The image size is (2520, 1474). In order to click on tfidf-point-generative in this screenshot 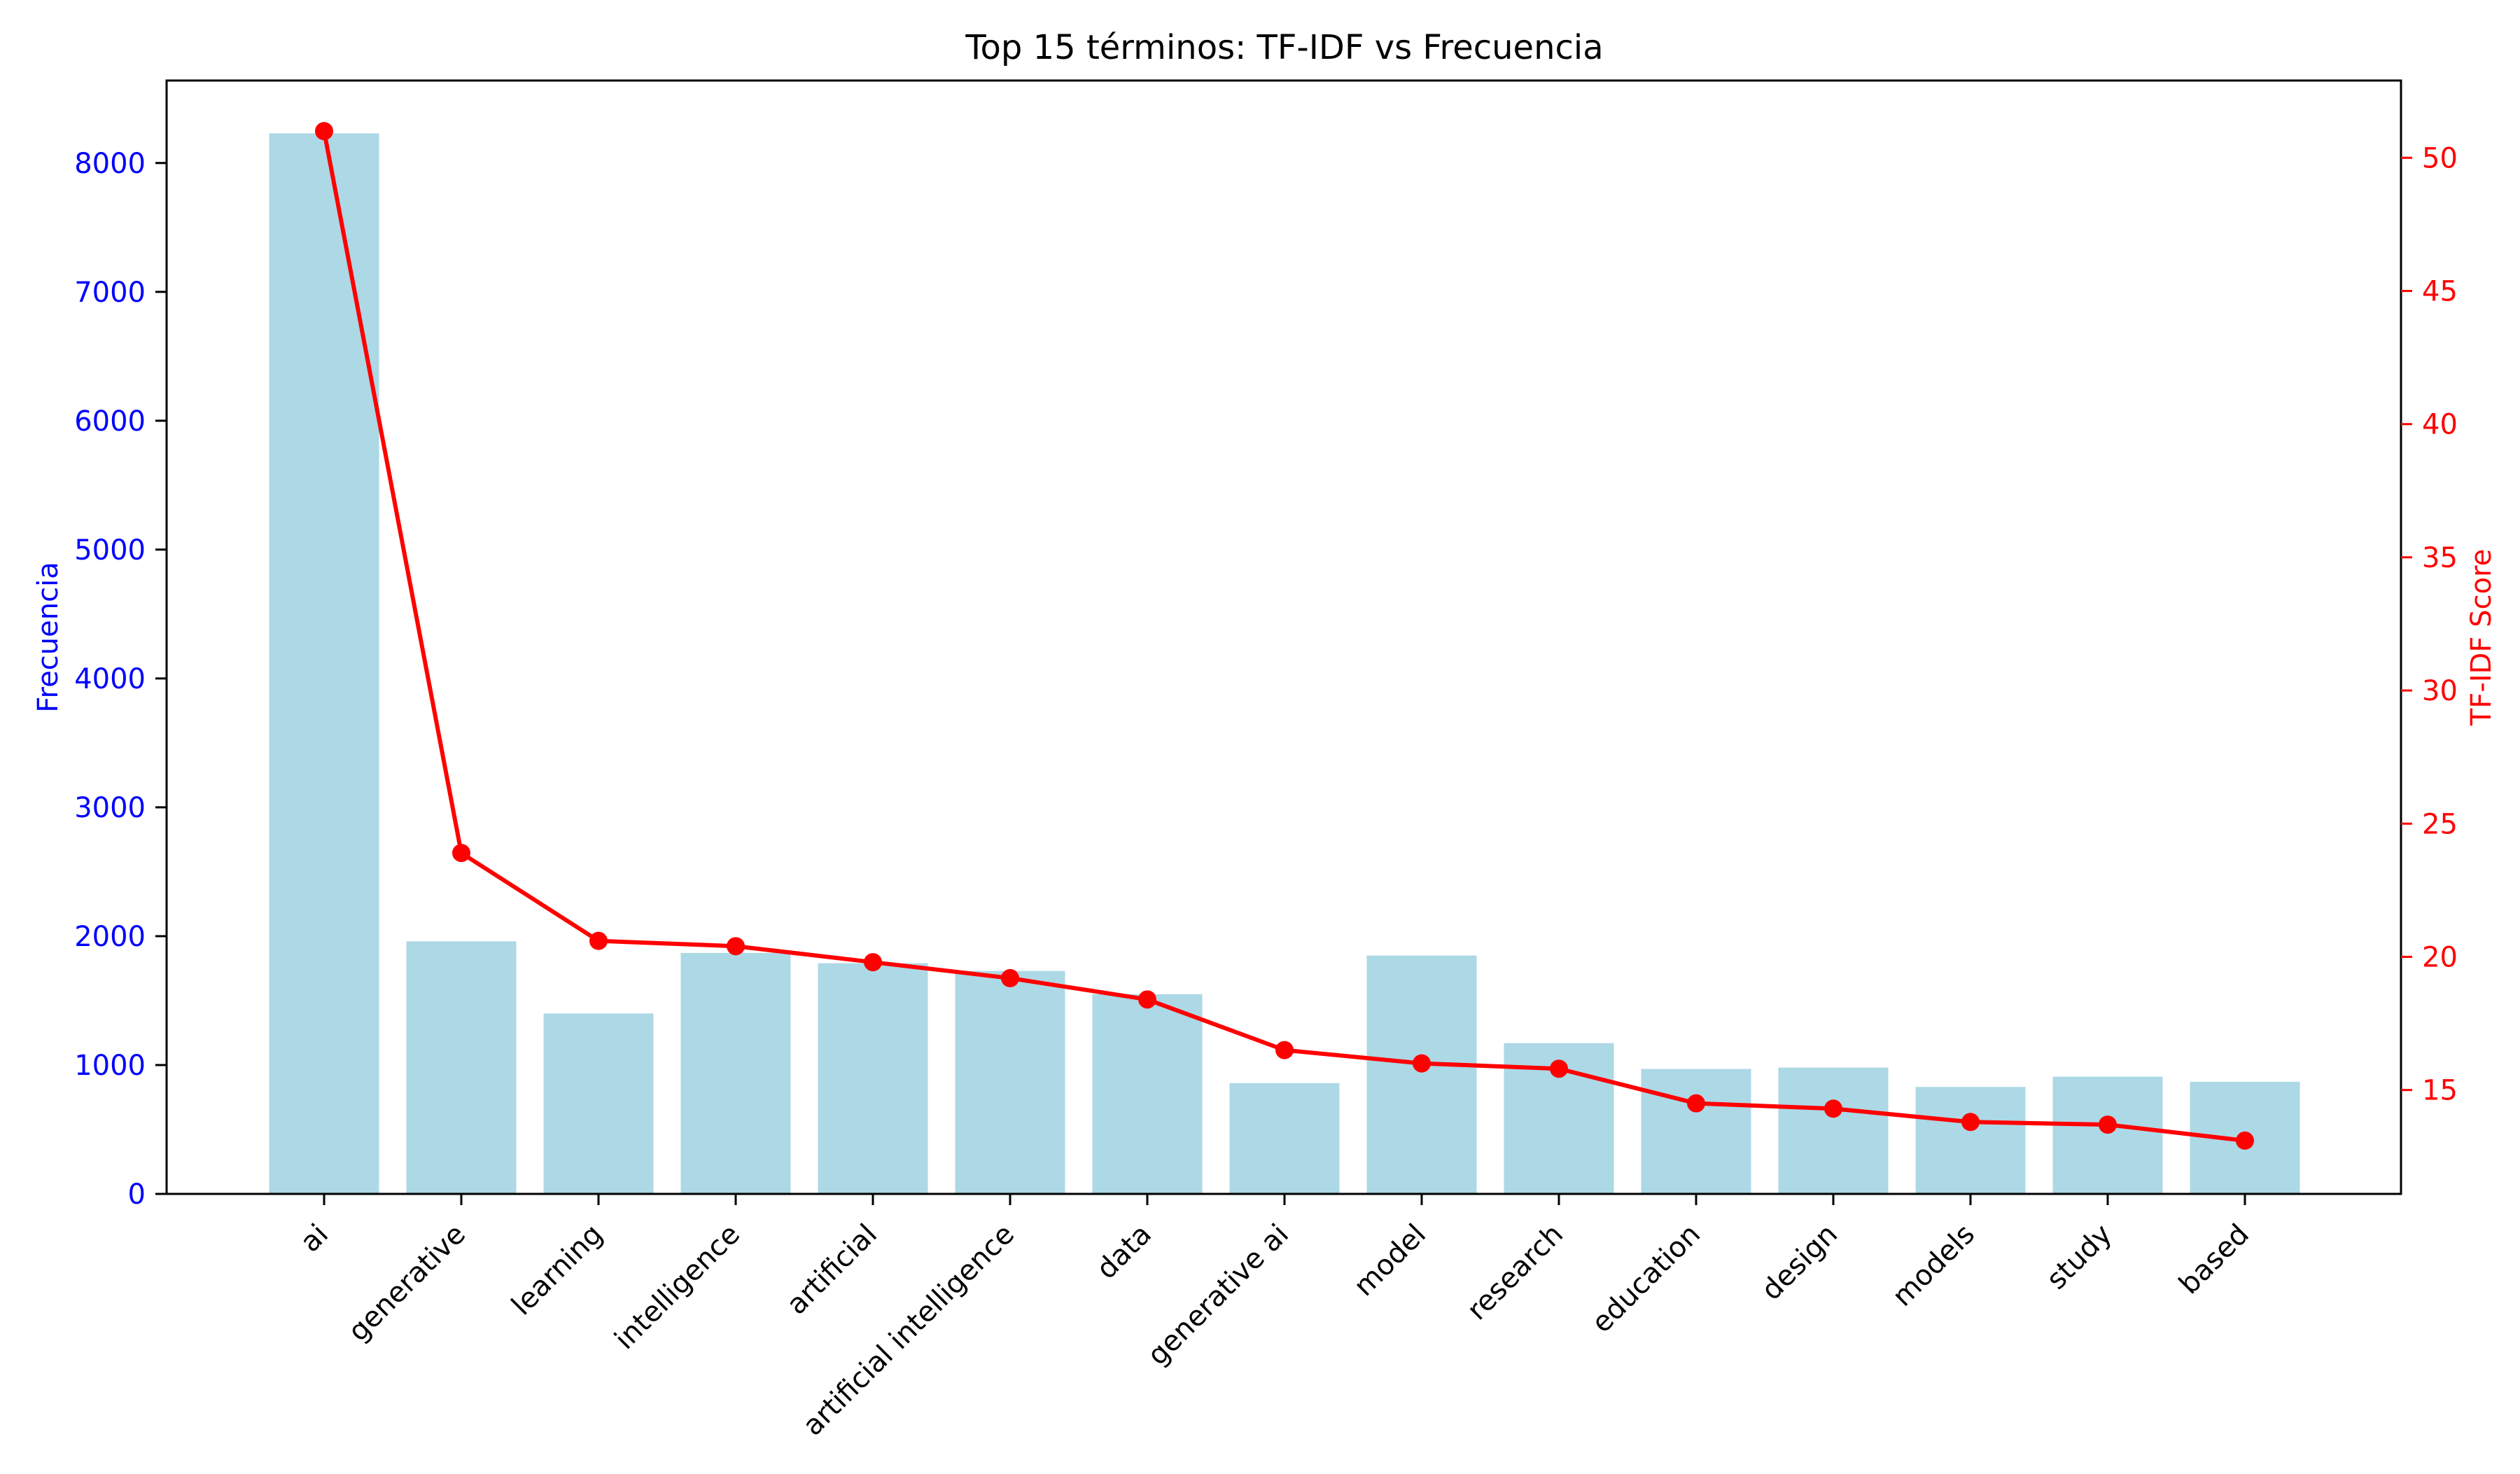, I will do `click(461, 853)`.